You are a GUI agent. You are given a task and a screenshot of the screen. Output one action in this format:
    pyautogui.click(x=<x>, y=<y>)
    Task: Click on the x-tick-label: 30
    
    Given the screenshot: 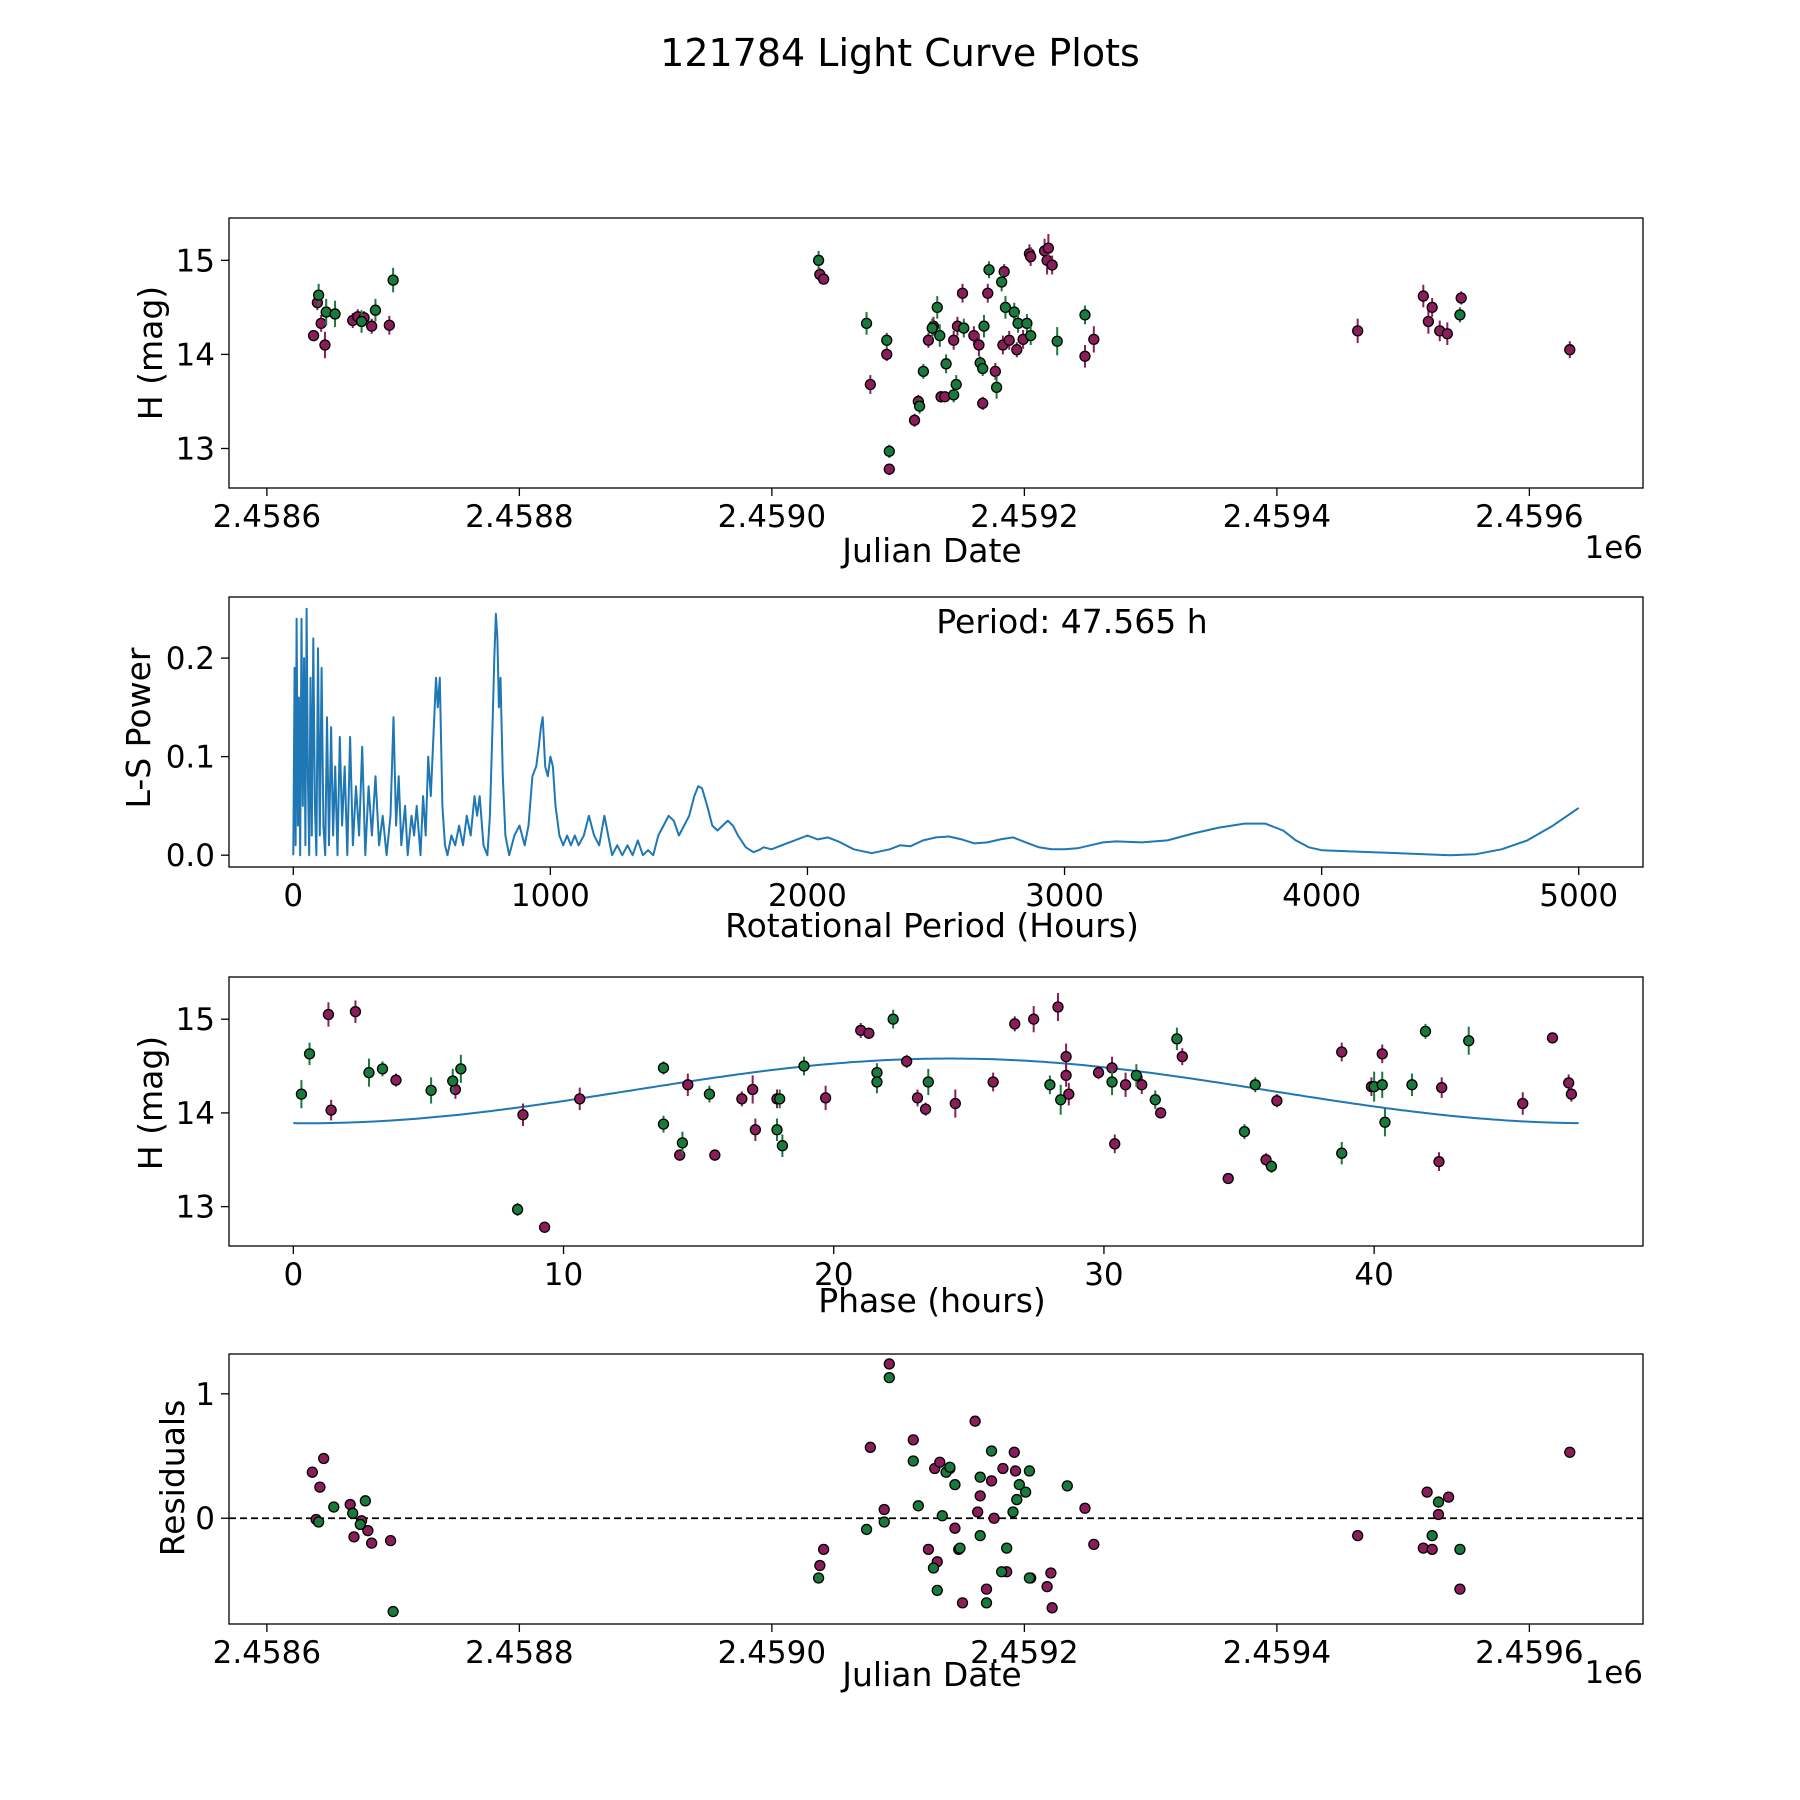 What is the action you would take?
    pyautogui.click(x=1103, y=1275)
    